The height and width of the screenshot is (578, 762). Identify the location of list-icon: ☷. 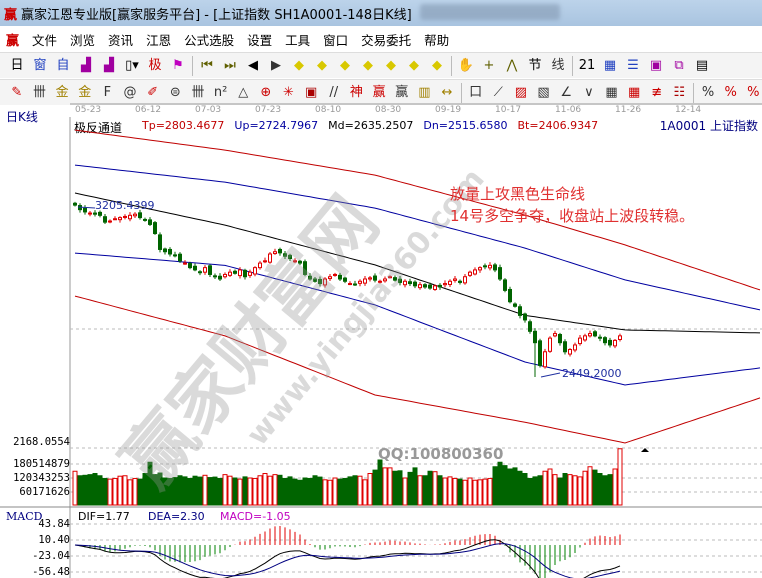
(679, 92).